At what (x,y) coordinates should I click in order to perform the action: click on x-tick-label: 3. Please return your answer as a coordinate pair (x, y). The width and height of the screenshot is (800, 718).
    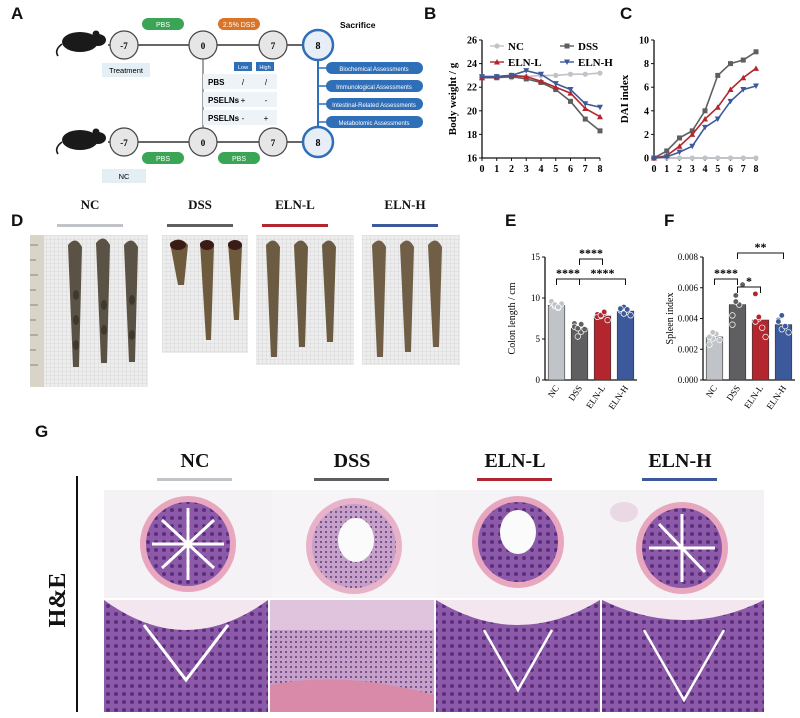
    Looking at the image, I should click on (692, 169).